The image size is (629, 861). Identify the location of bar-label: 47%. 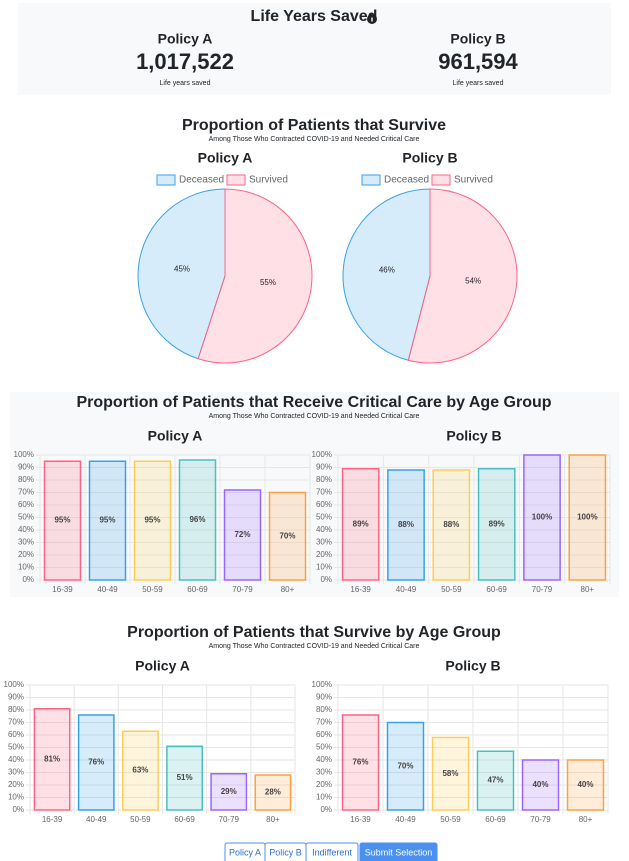
(495, 780).